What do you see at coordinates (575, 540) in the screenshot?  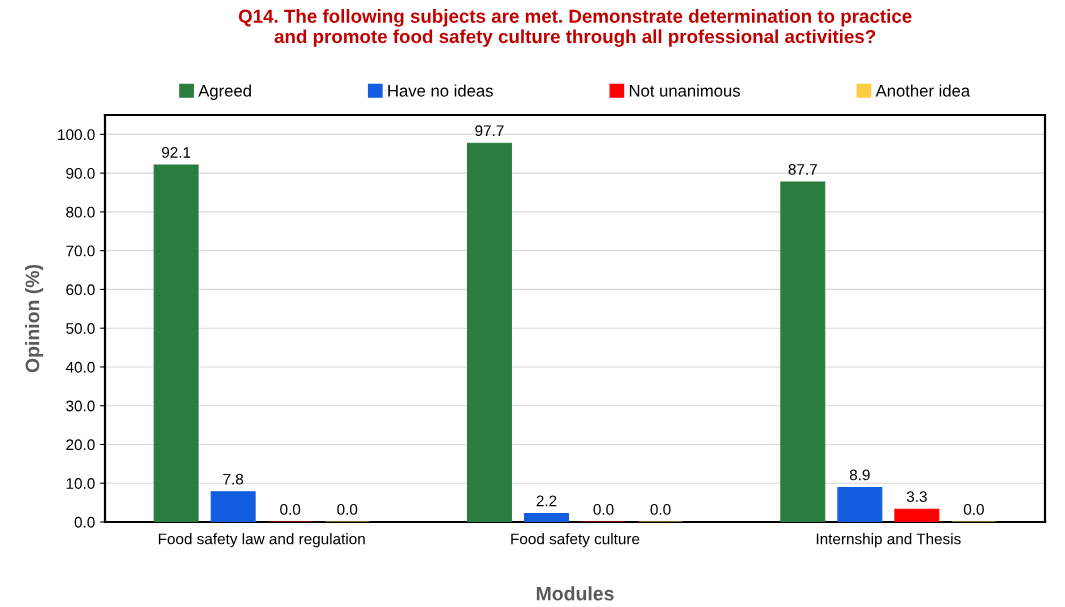 I see `x-tick-label: Food safety culture` at bounding box center [575, 540].